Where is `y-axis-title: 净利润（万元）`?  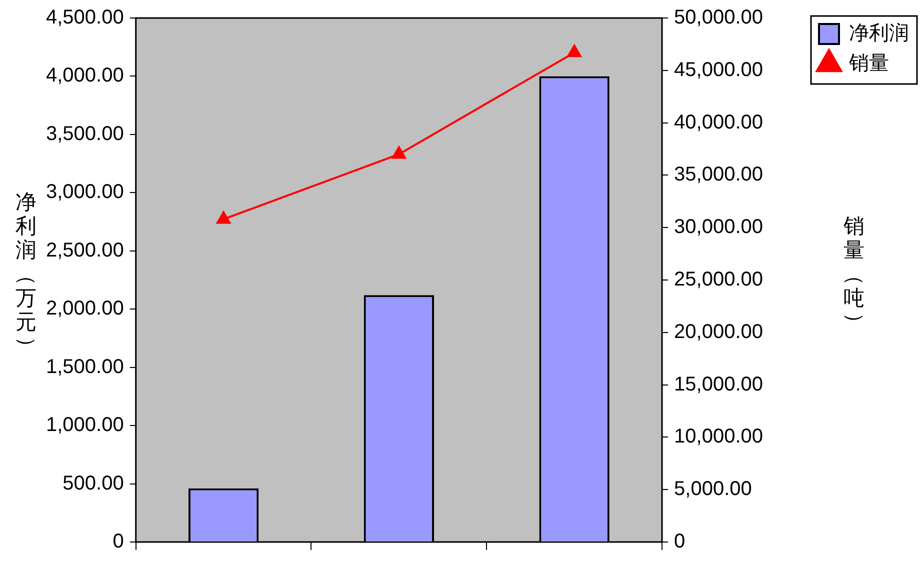
y-axis-title: 净利润（万元） is located at coordinates (26, 274).